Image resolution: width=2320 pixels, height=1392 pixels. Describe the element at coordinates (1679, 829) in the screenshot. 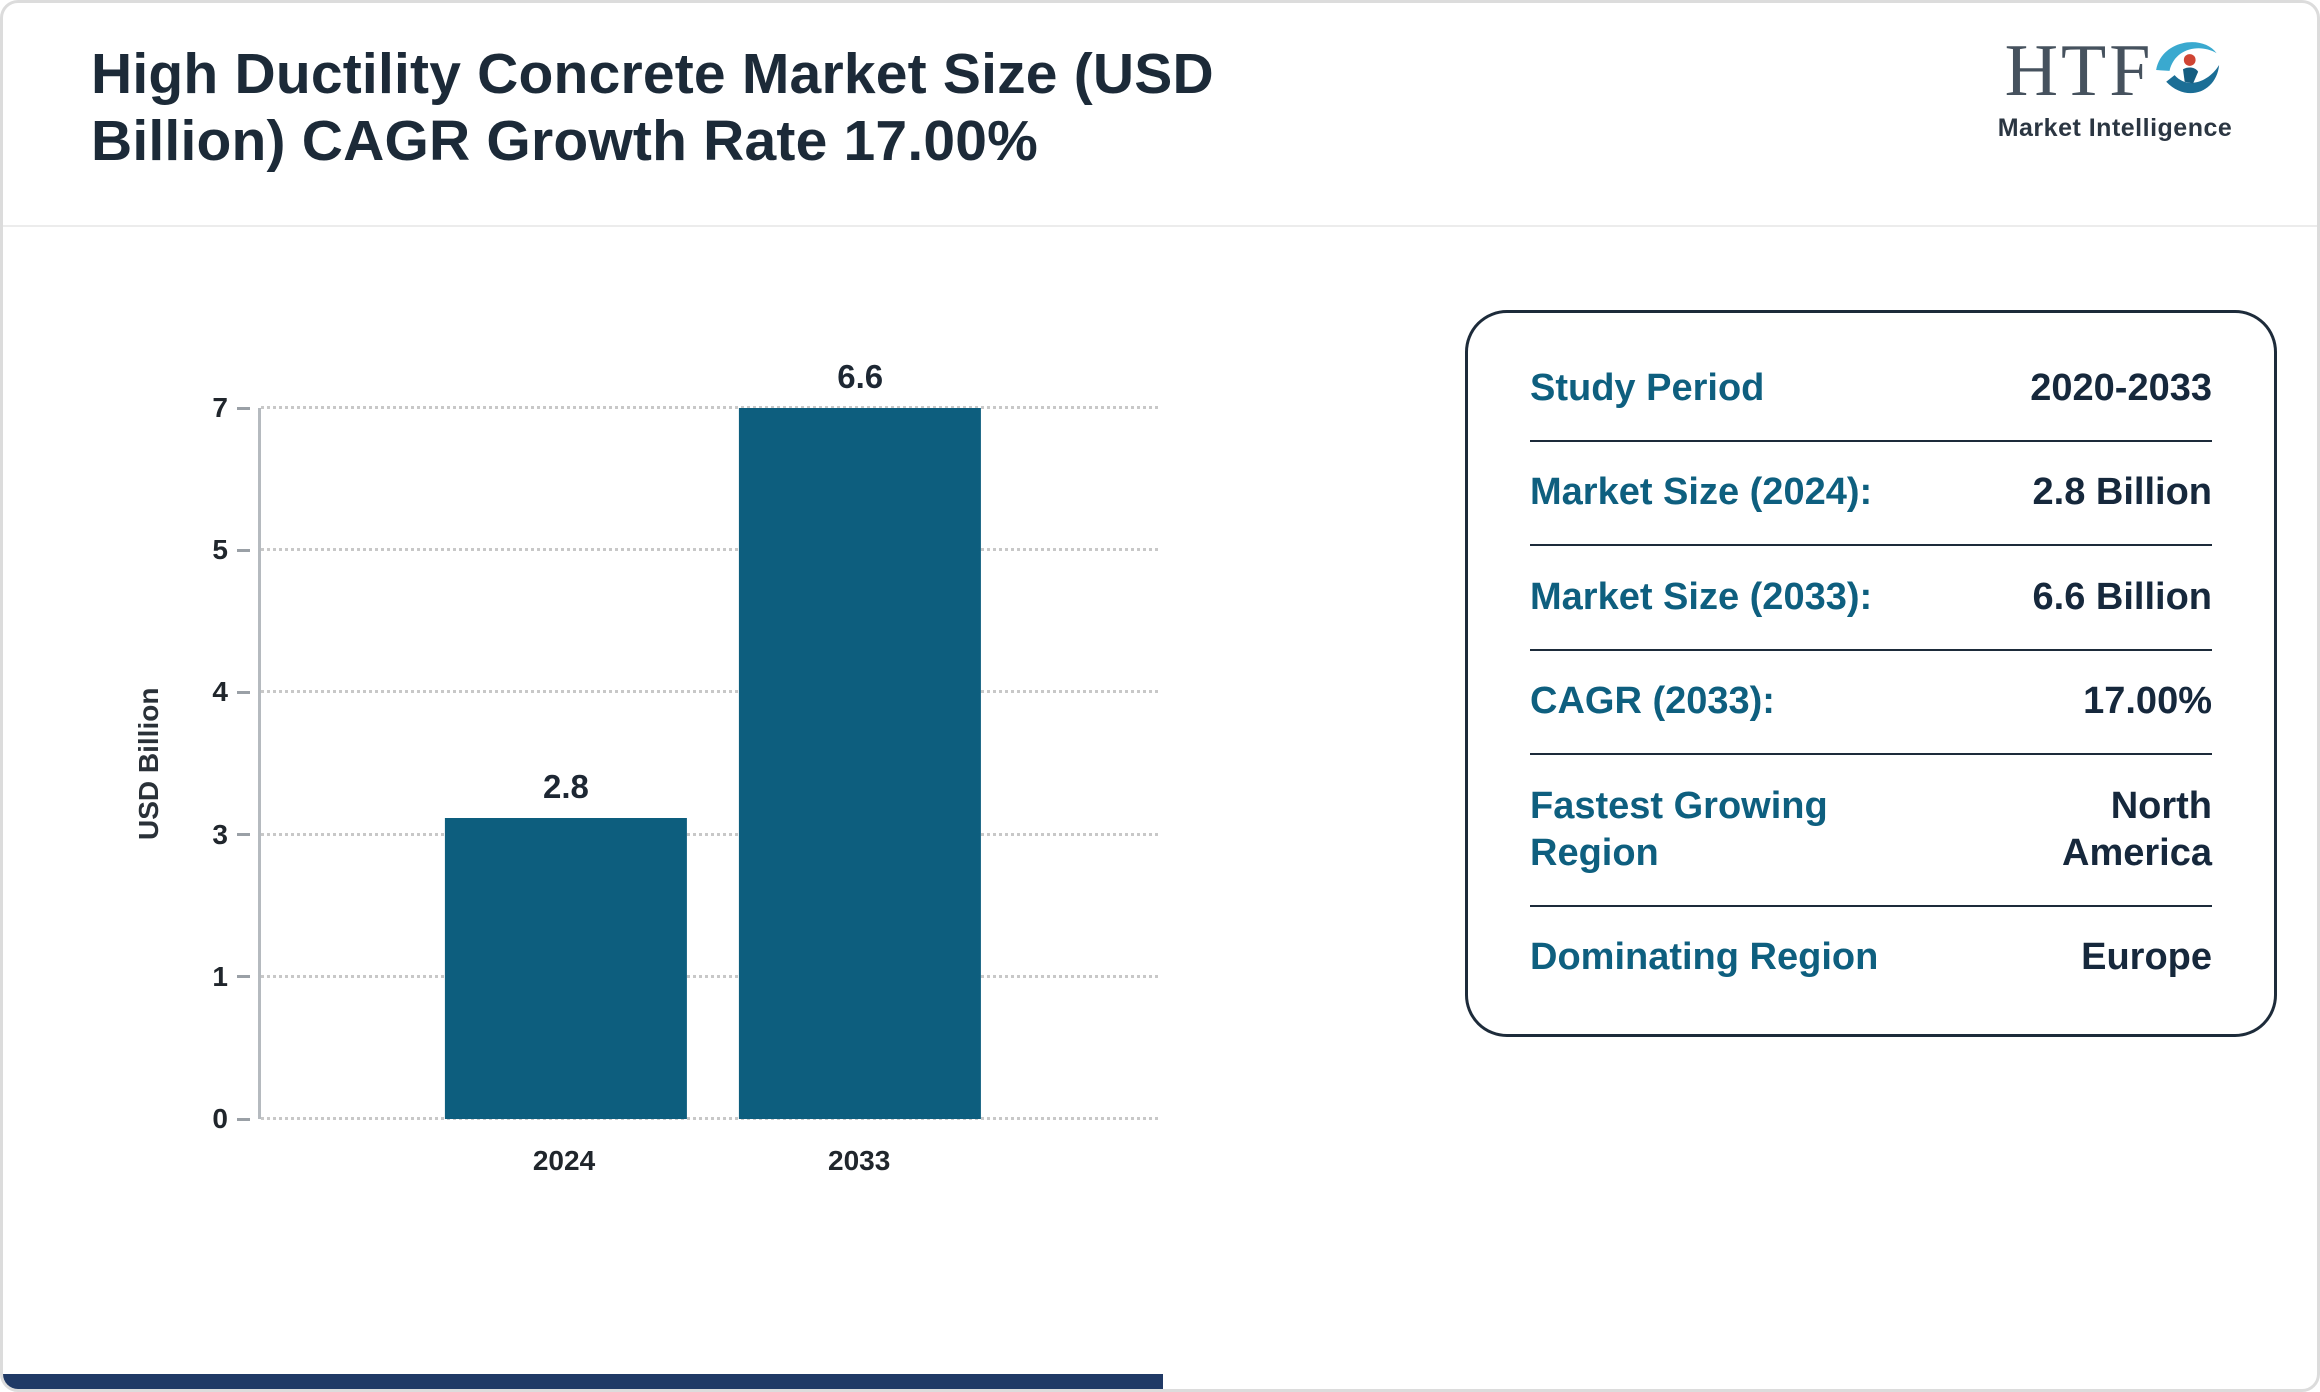

I see `row-label: Fastest Growing Region` at that location.